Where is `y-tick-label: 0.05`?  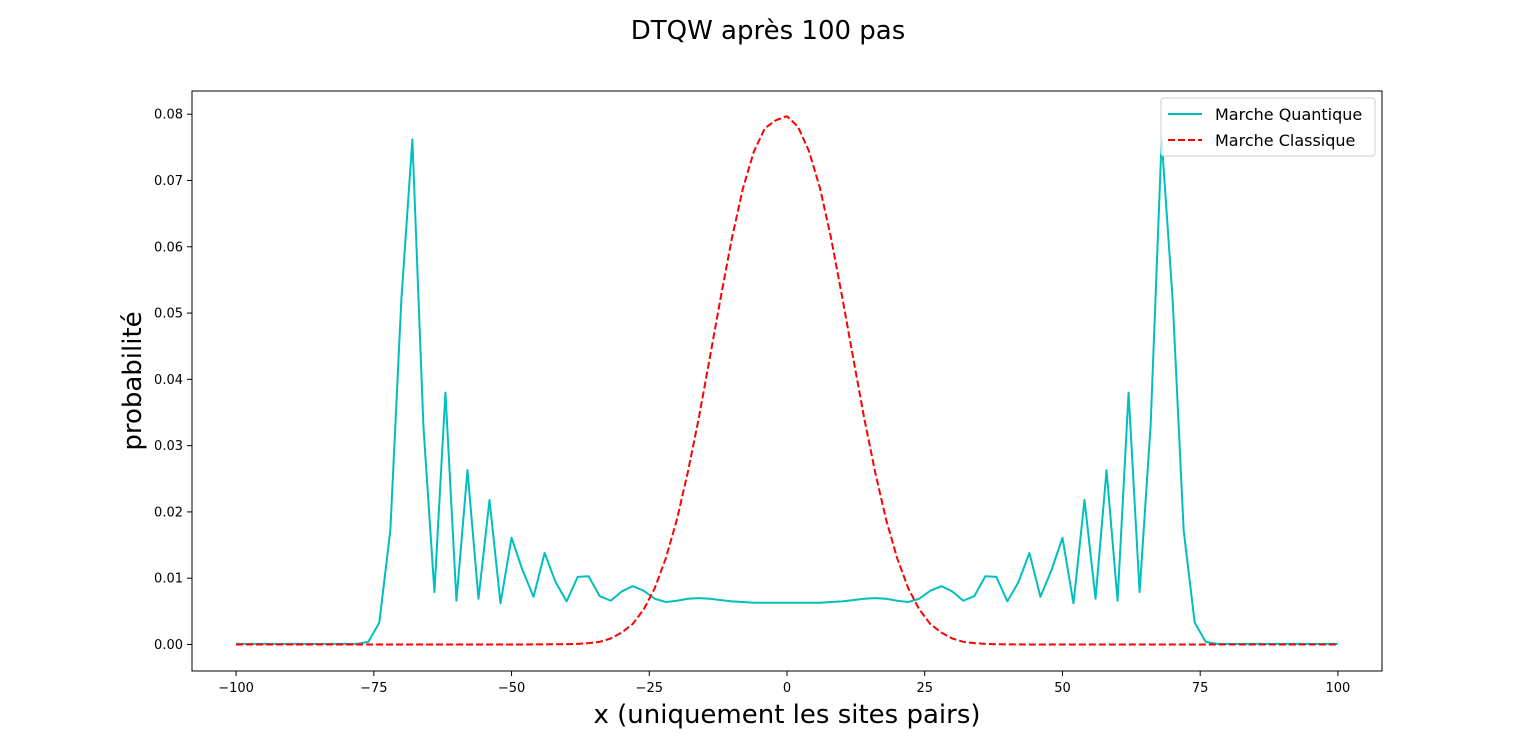 y-tick-label: 0.05 is located at coordinates (168, 314).